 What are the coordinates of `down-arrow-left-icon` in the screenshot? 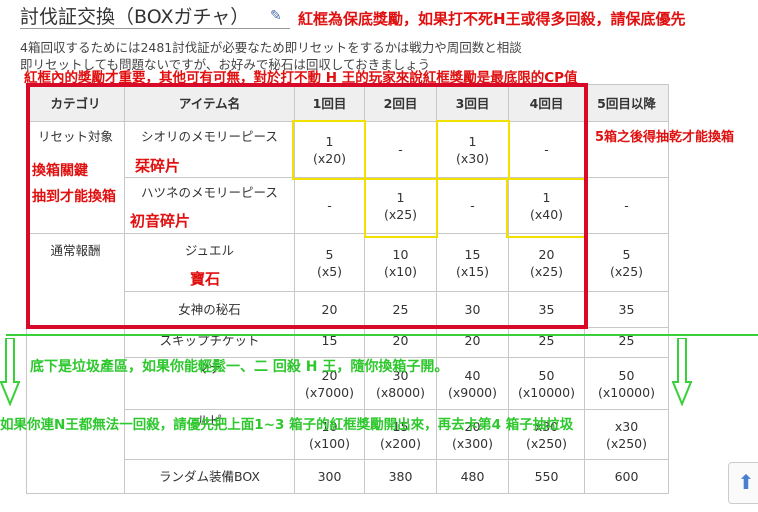 It's located at (10, 372).